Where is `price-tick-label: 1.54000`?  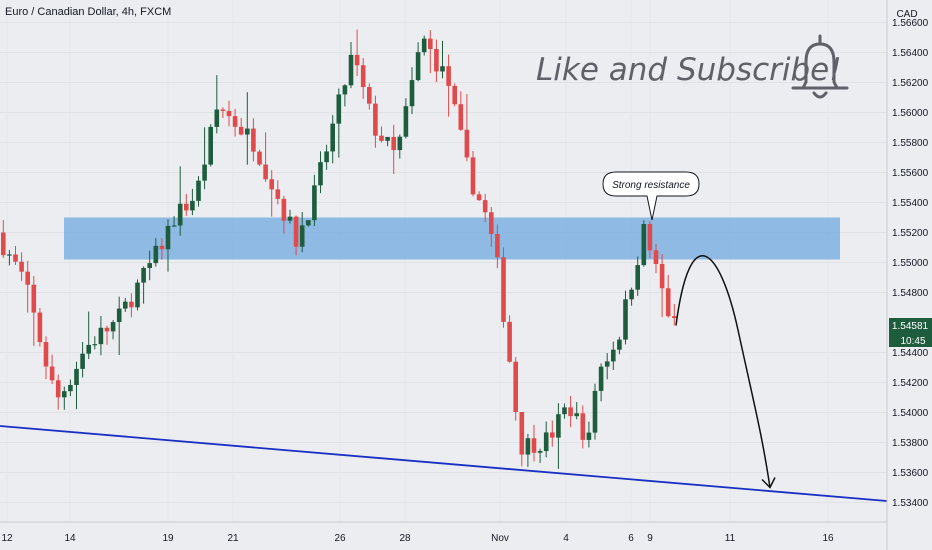
price-tick-label: 1.54000 is located at coordinates (910, 413).